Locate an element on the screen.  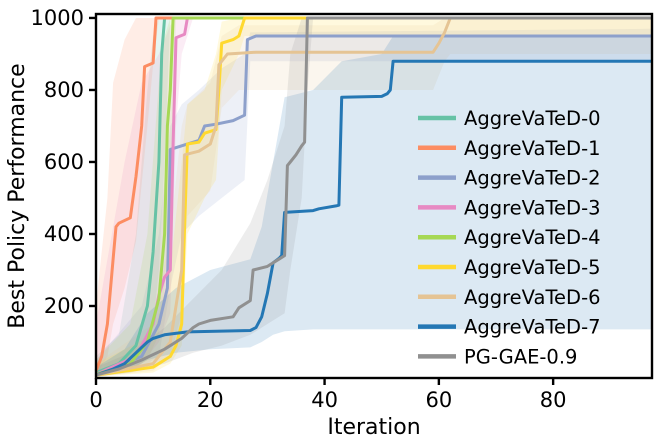
legend-item-AggreVaTeD-1: AggreVaTeD-1 is located at coordinates (509, 148).